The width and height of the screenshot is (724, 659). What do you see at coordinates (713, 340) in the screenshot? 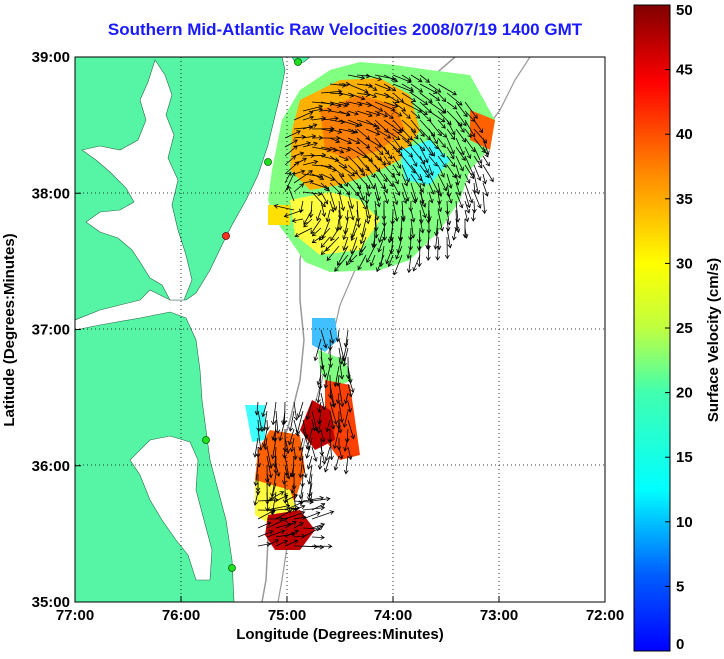
I see `colorbar-label: Surface Velocity (cm/s)` at bounding box center [713, 340].